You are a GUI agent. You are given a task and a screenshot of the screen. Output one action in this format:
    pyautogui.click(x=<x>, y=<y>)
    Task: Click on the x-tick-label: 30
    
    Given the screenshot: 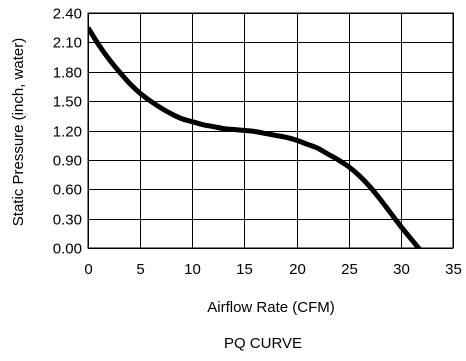 What is the action you would take?
    pyautogui.click(x=401, y=269)
    